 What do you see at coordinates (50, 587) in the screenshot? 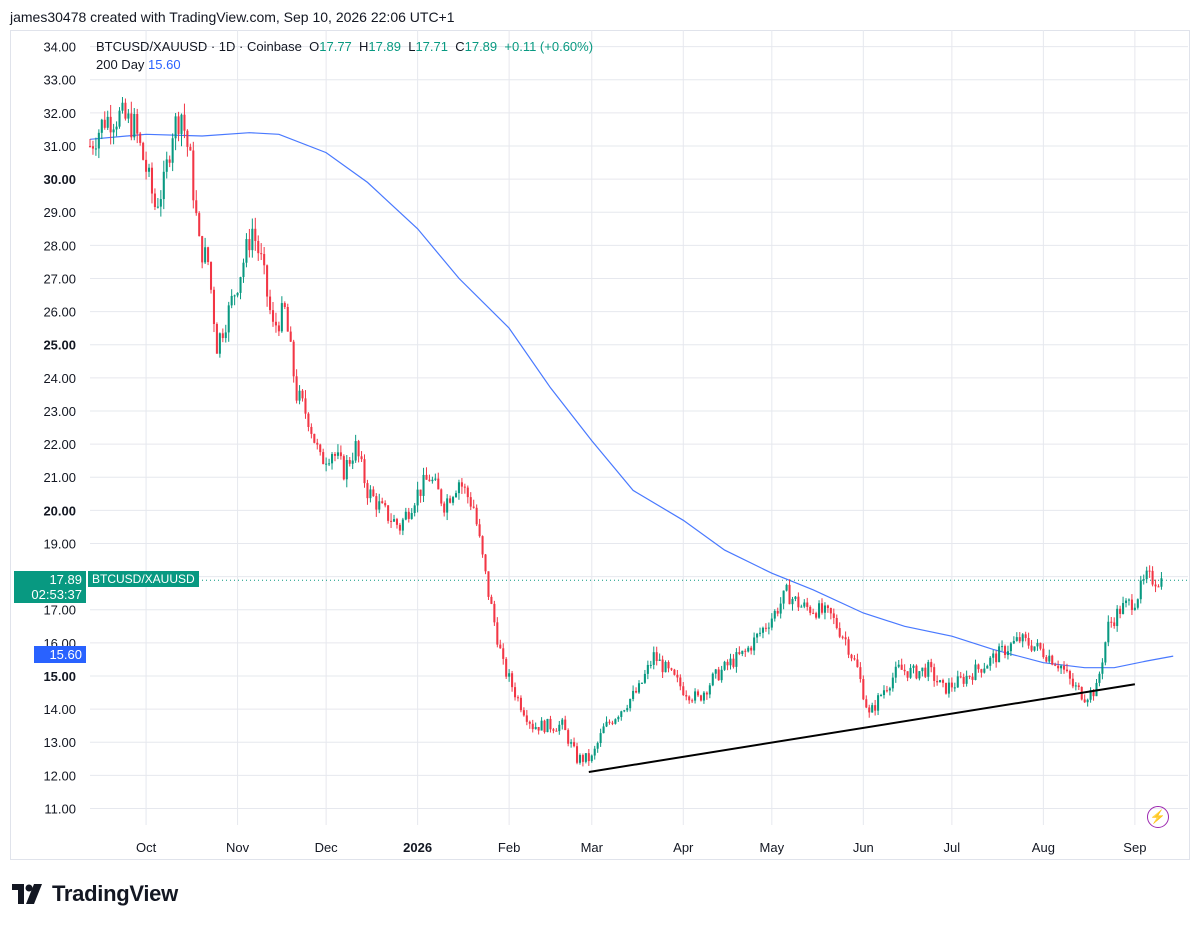
I see `last-price-tag: 17.89 02:53:37` at bounding box center [50, 587].